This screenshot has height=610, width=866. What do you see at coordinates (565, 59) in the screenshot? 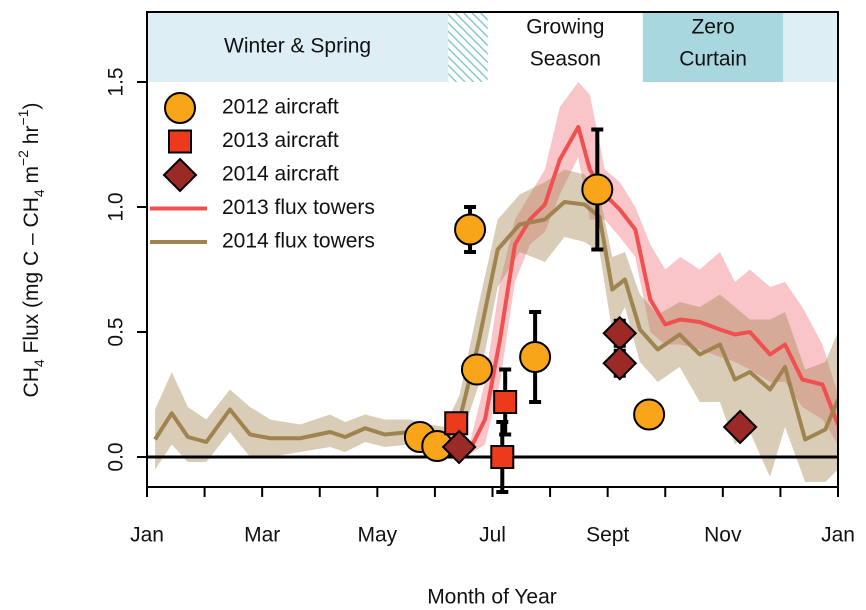
I see `season-label: Season` at bounding box center [565, 59].